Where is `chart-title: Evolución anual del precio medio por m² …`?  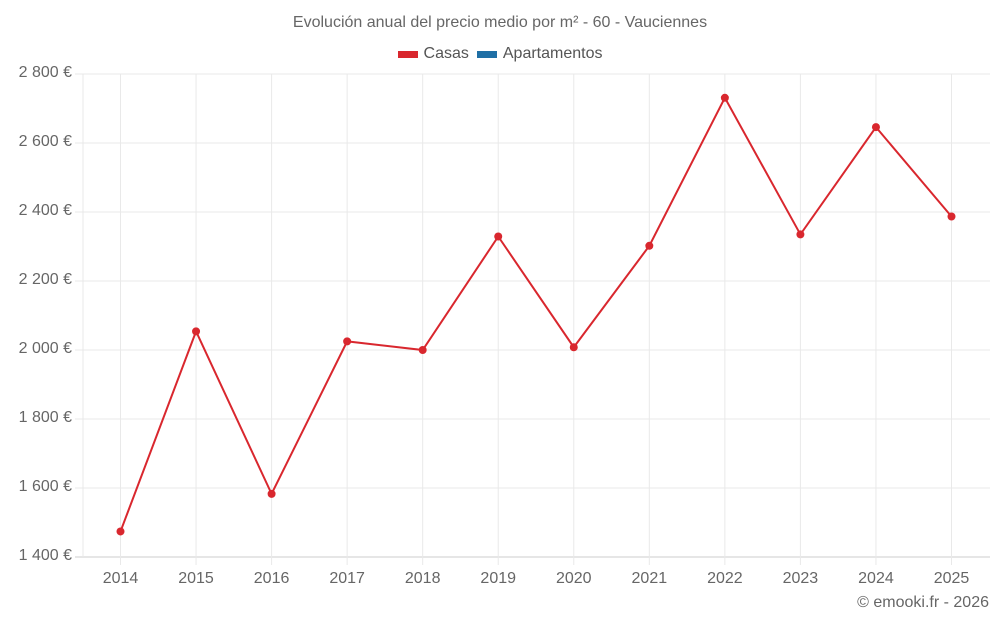
chart-title: Evolución anual del precio medio por m² … is located at coordinates (500, 22).